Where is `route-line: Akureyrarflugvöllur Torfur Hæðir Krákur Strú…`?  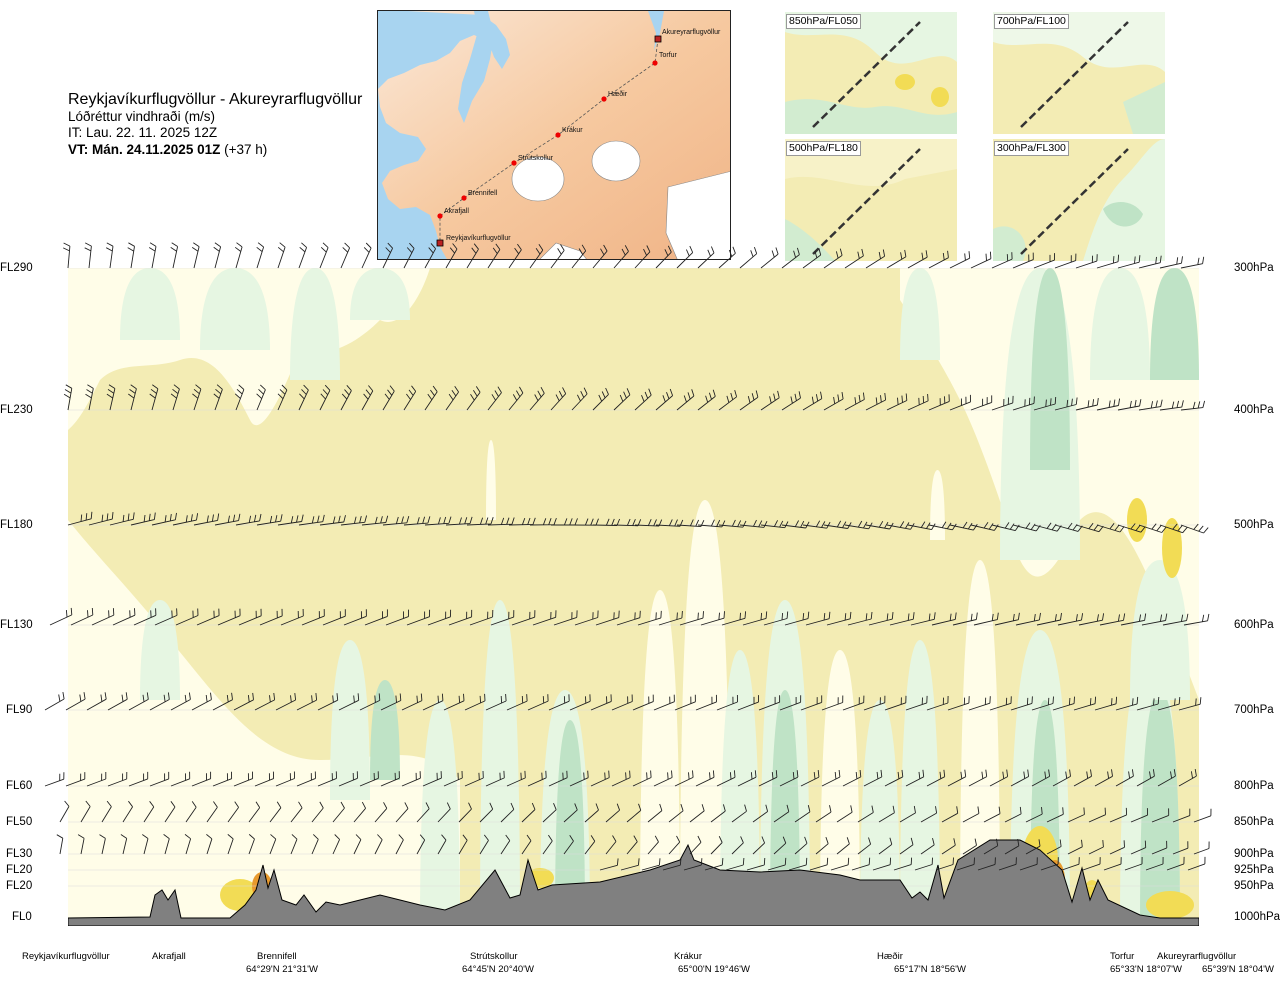 route-line: Akureyrarflugvöllur Torfur Hæðir Krákur Strú… is located at coordinates (578, 138).